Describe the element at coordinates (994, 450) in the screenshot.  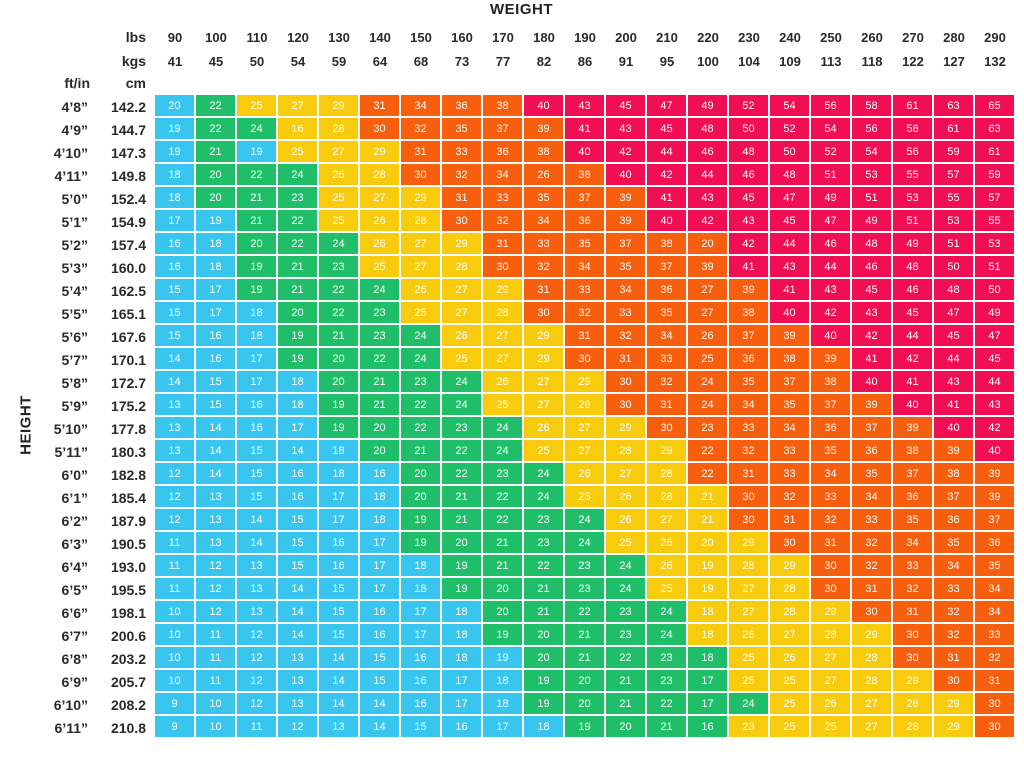
I see `bmi-cell: 40` at that location.